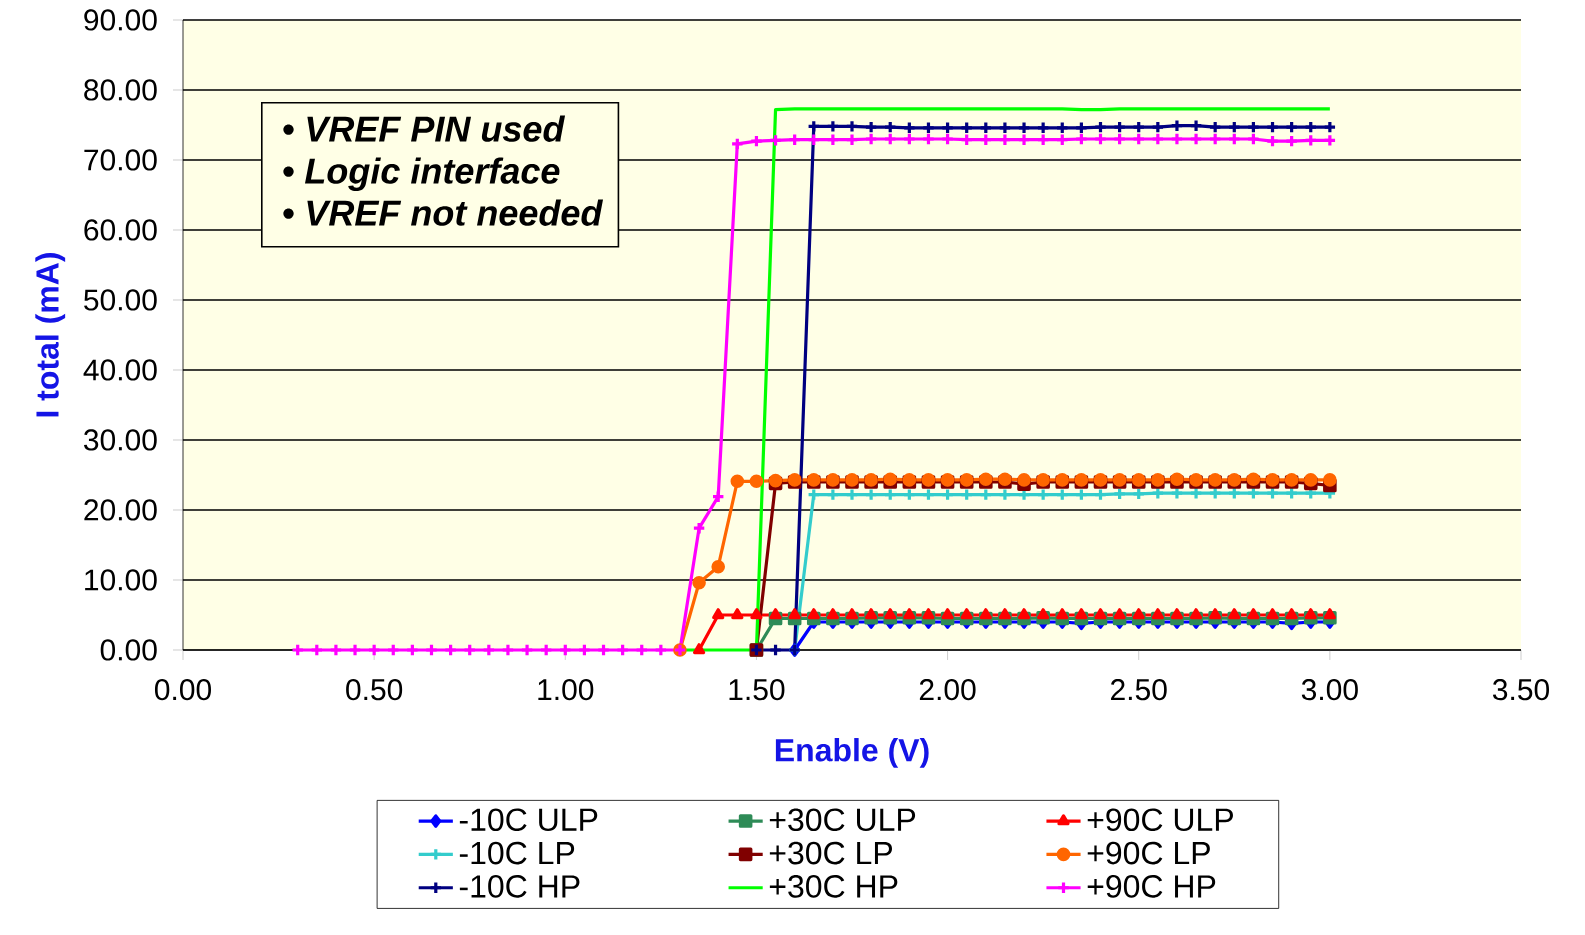 This screenshot has height=935, width=1585. What do you see at coordinates (1329, 690) in the screenshot?
I see `x-tick-label: 3.00` at bounding box center [1329, 690].